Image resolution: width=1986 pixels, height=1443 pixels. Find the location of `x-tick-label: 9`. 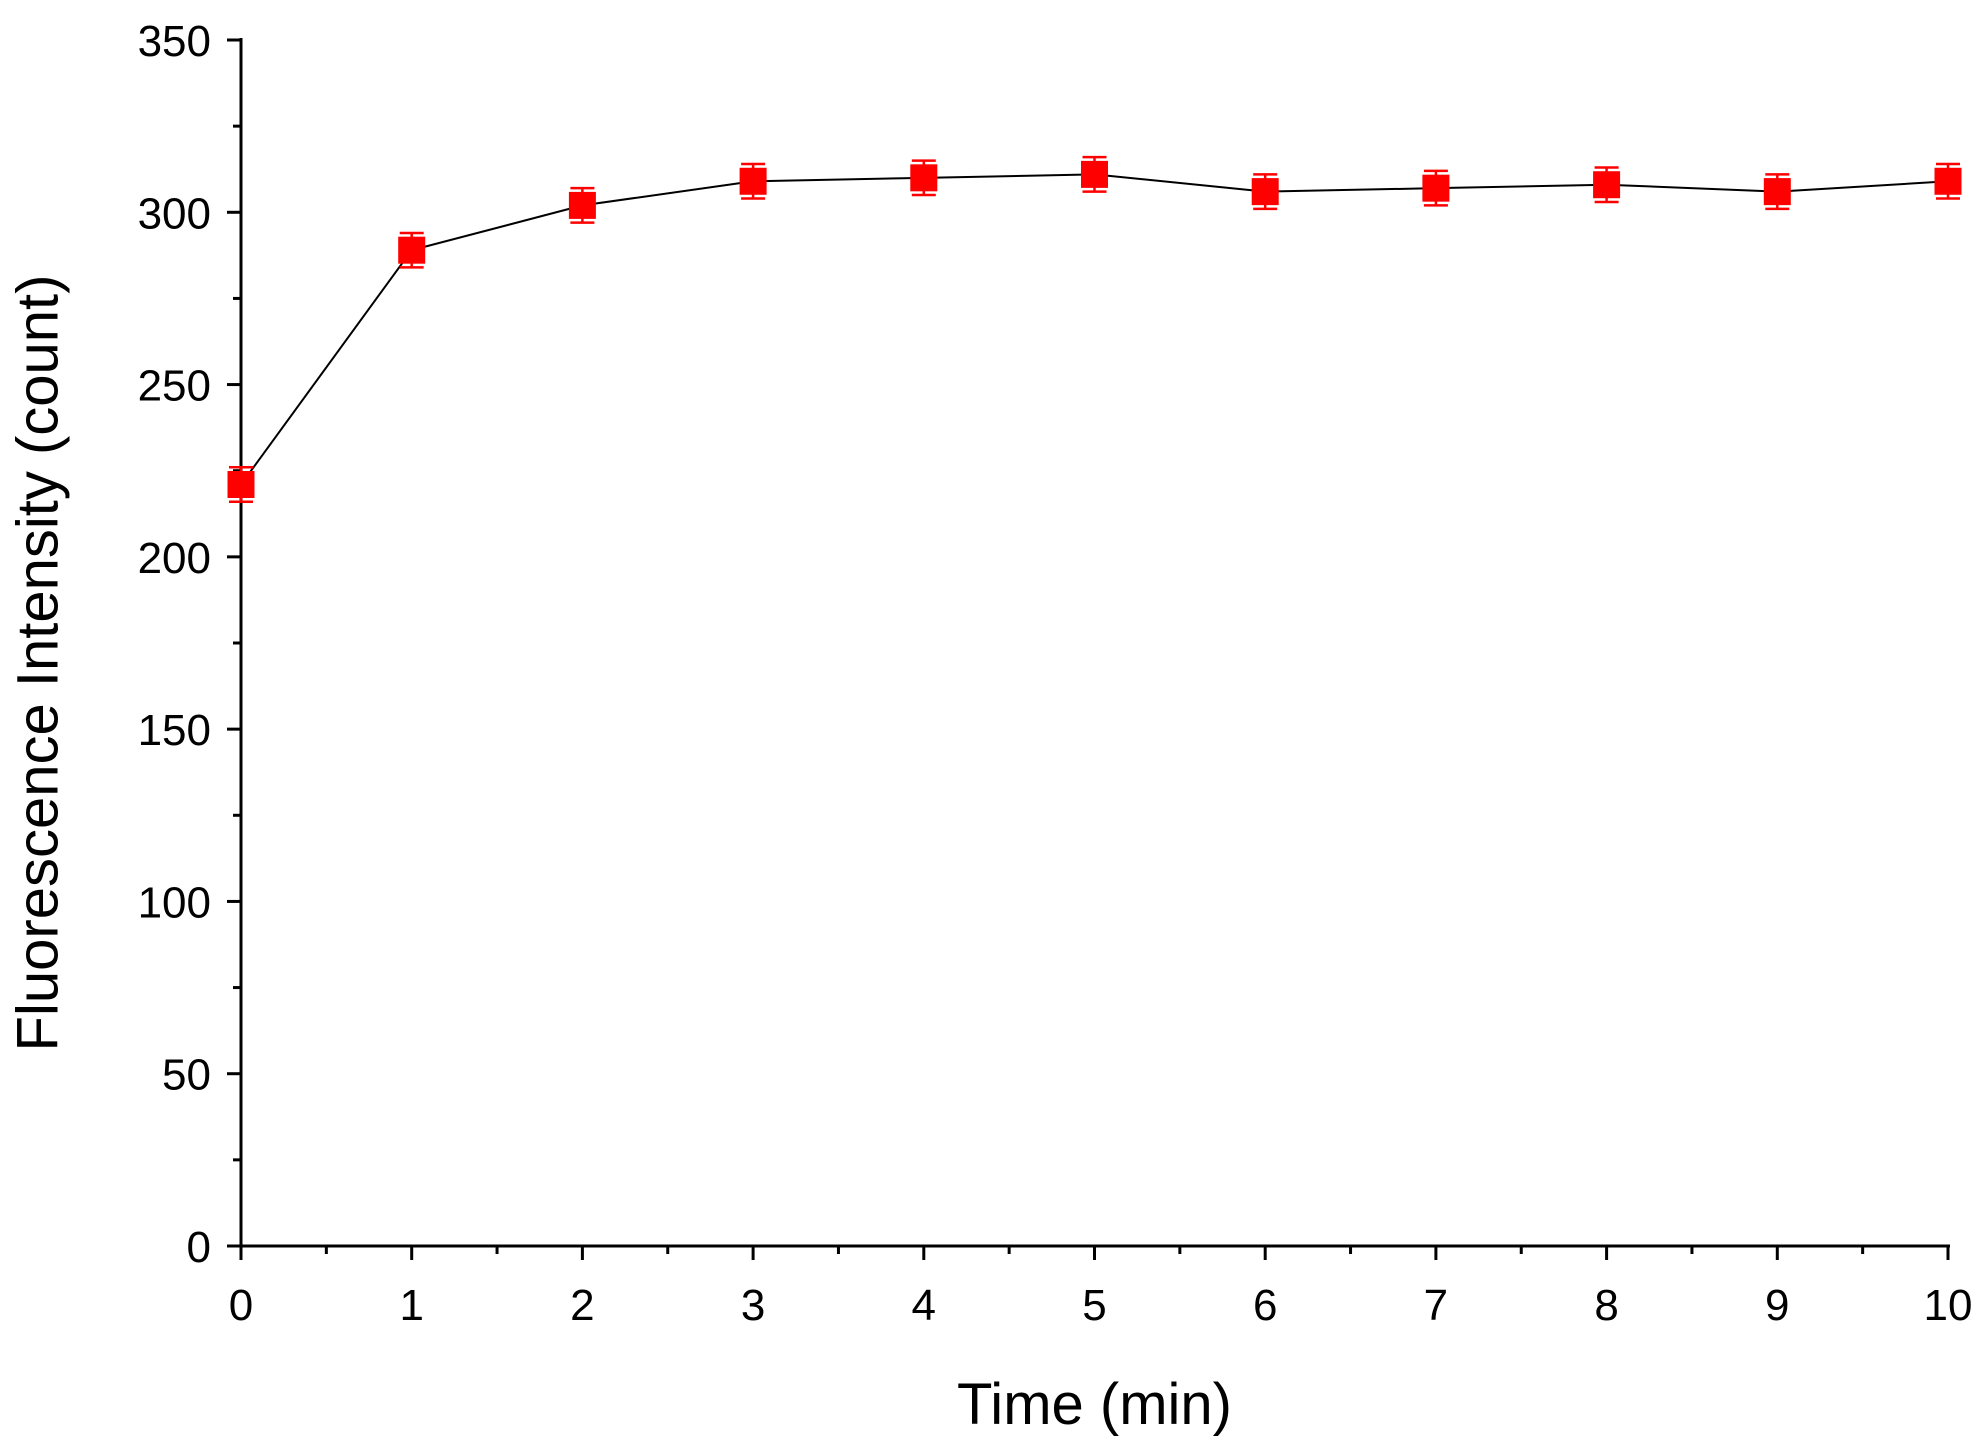

x-tick-label: 9 is located at coordinates (1777, 1305).